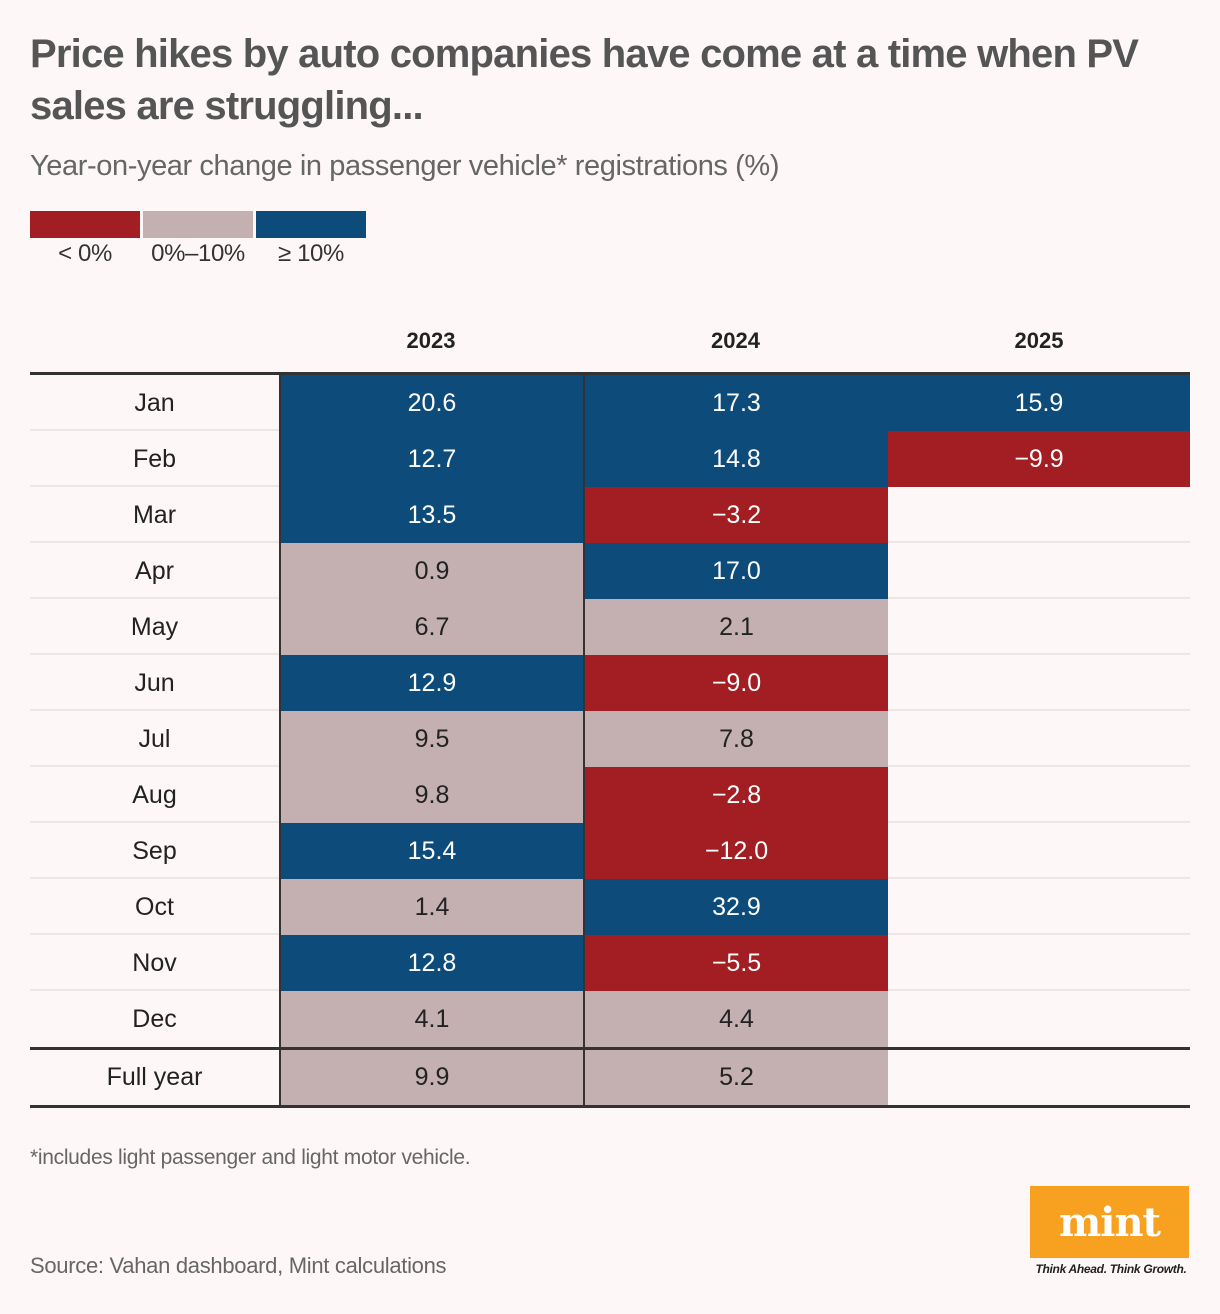 Image resolution: width=1220 pixels, height=1314 pixels. Describe the element at coordinates (154, 738) in the screenshot. I see `row-label: Jul` at that location.